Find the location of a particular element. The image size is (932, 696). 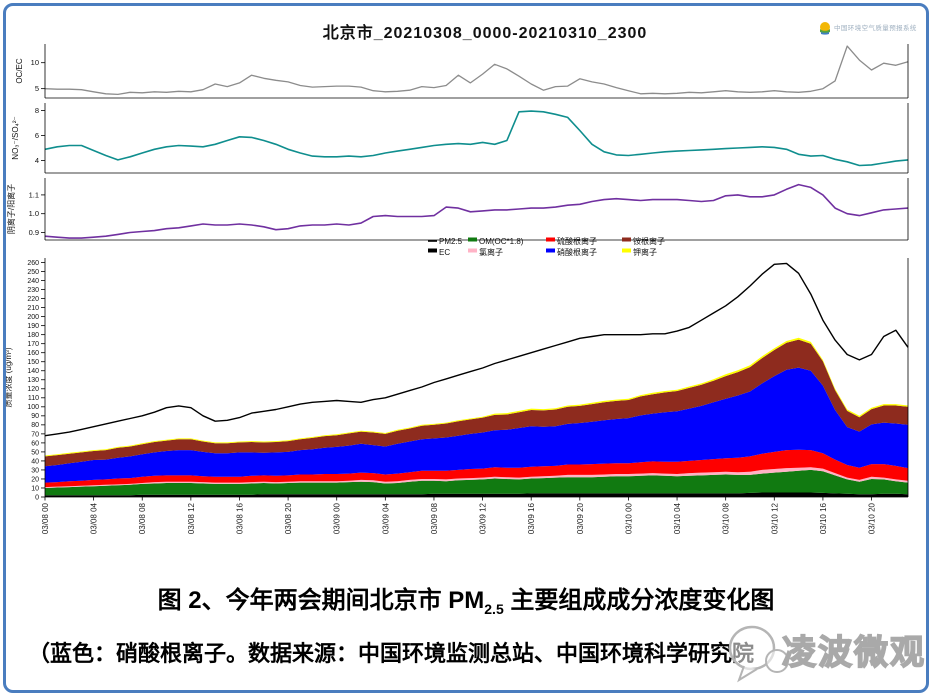

y-axis-label-anion-cation: 阴离子/阳离子 is located at coordinates (11, 209).